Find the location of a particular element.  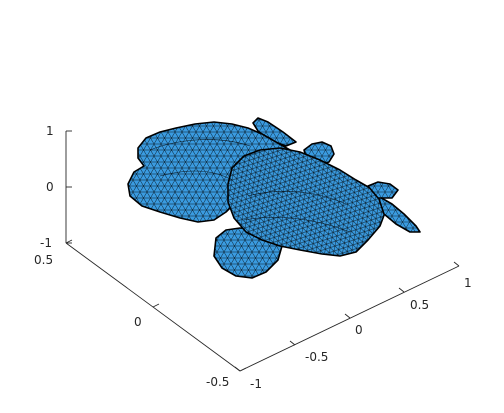

y-tick-label: -0.5 is located at coordinates (316, 357).